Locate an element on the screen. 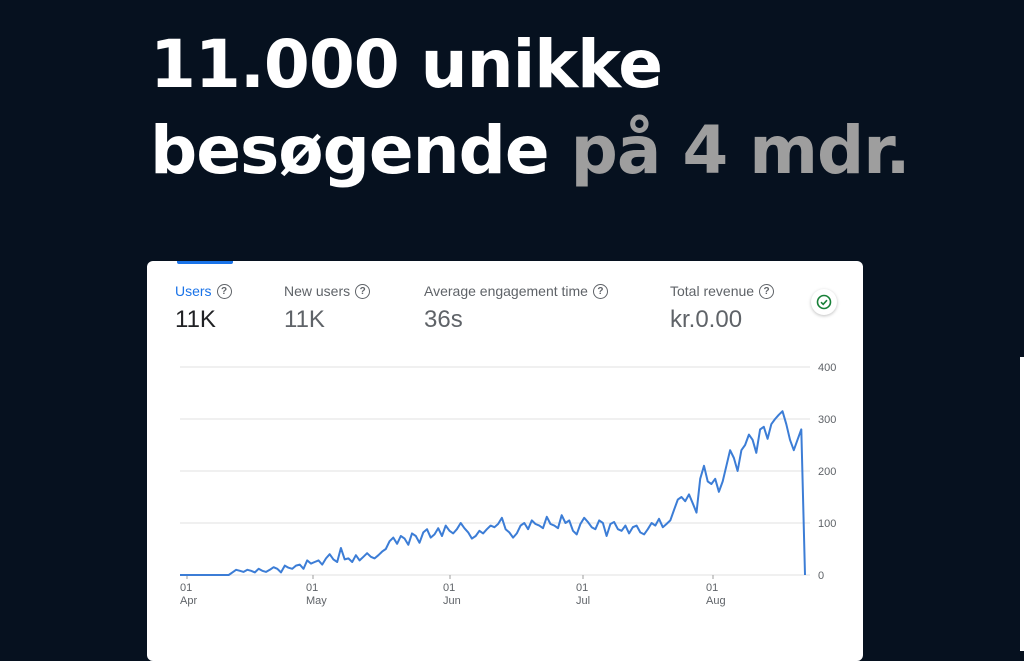 Image resolution: width=1024 pixels, height=661 pixels. metric-tab-total-revenue: Total revenue ? kr.0.00 is located at coordinates (722, 308).